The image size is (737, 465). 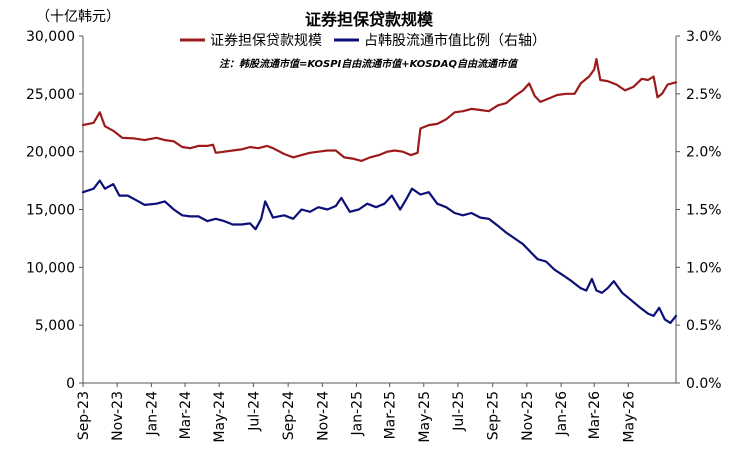 What do you see at coordinates (152, 414) in the screenshot?
I see `x-tick-label: Jan-24` at bounding box center [152, 414].